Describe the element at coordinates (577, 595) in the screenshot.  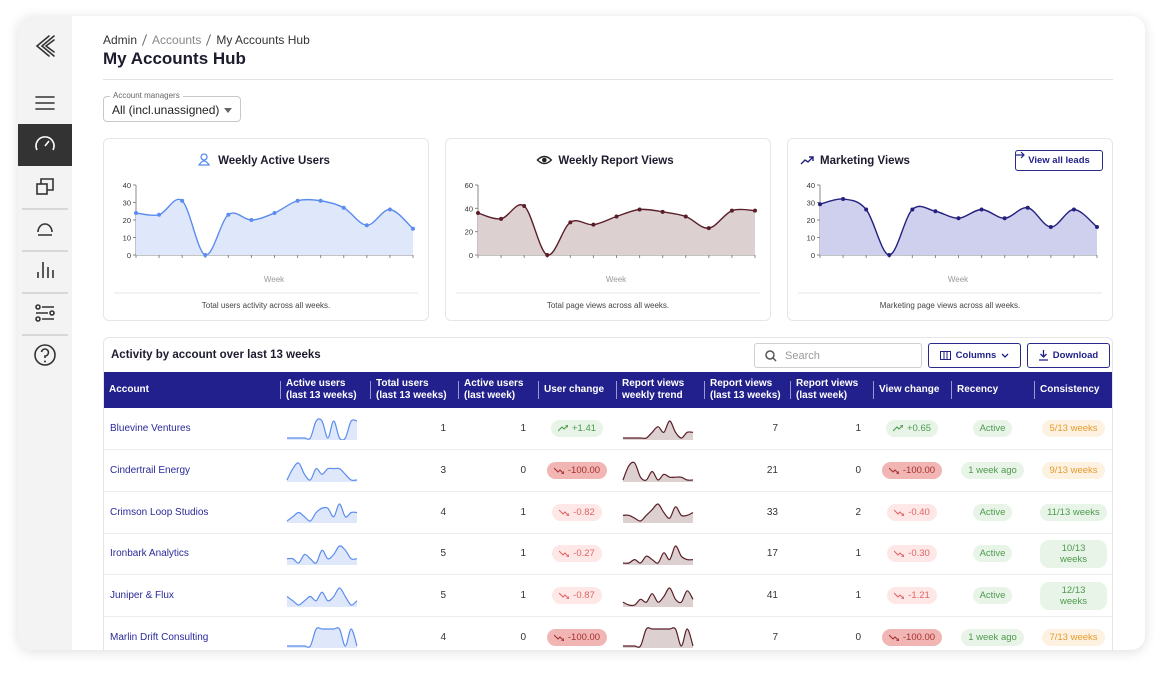
I see `user-change-cell: -0.87` at that location.